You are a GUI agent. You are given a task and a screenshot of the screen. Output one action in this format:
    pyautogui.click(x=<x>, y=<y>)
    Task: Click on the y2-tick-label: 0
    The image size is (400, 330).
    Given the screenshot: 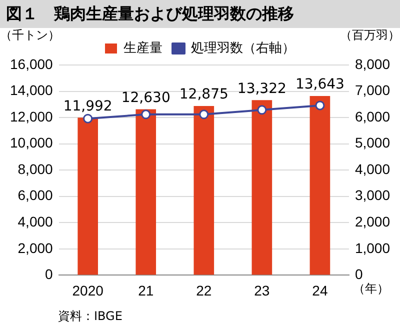 What is the action you would take?
    pyautogui.click(x=358, y=274)
    